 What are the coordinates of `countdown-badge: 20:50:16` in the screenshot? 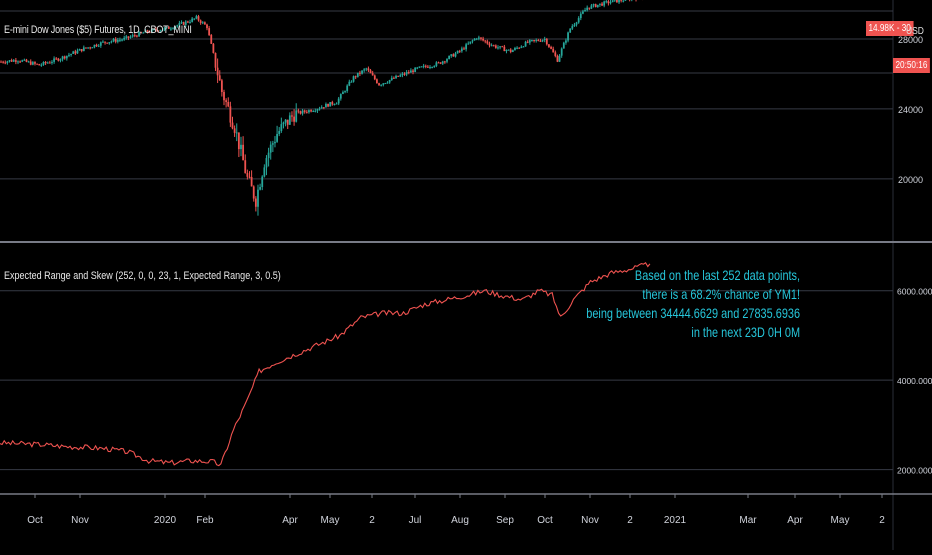 It's located at (911, 65).